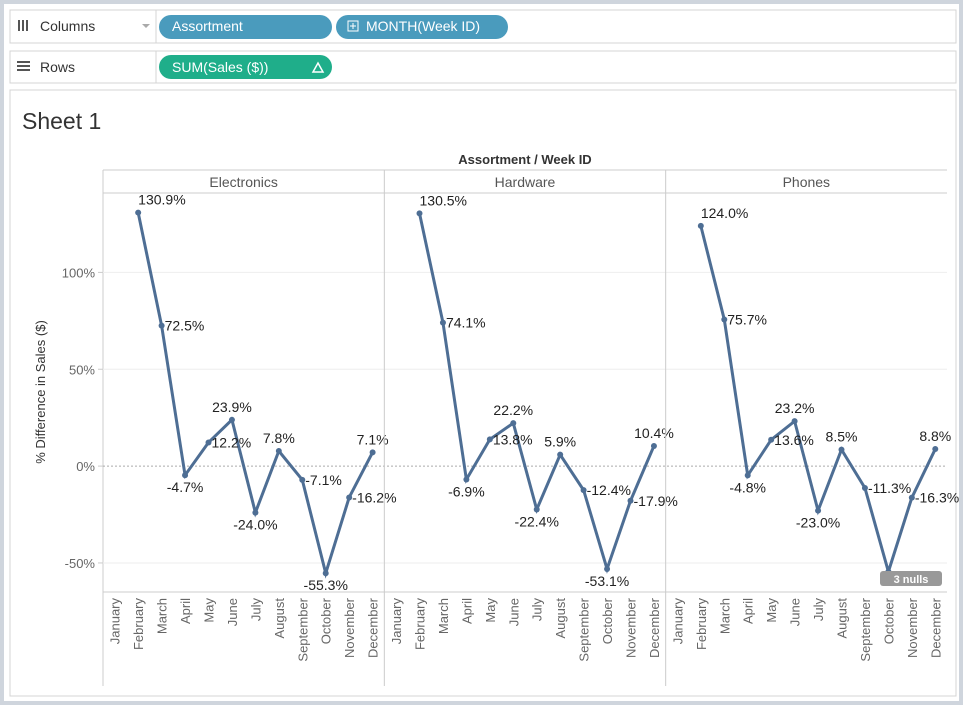 Image resolution: width=963 pixels, height=705 pixels. Describe the element at coordinates (85, 466) in the screenshot. I see `y-tick-label: 0%` at that location.